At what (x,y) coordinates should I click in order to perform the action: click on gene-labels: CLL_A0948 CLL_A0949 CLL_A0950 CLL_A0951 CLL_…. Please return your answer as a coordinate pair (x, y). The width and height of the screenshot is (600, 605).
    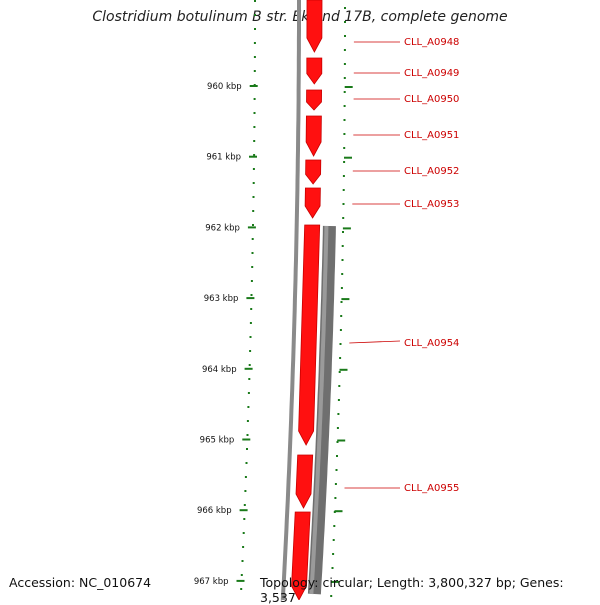
    Looking at the image, I should click on (402, 265).